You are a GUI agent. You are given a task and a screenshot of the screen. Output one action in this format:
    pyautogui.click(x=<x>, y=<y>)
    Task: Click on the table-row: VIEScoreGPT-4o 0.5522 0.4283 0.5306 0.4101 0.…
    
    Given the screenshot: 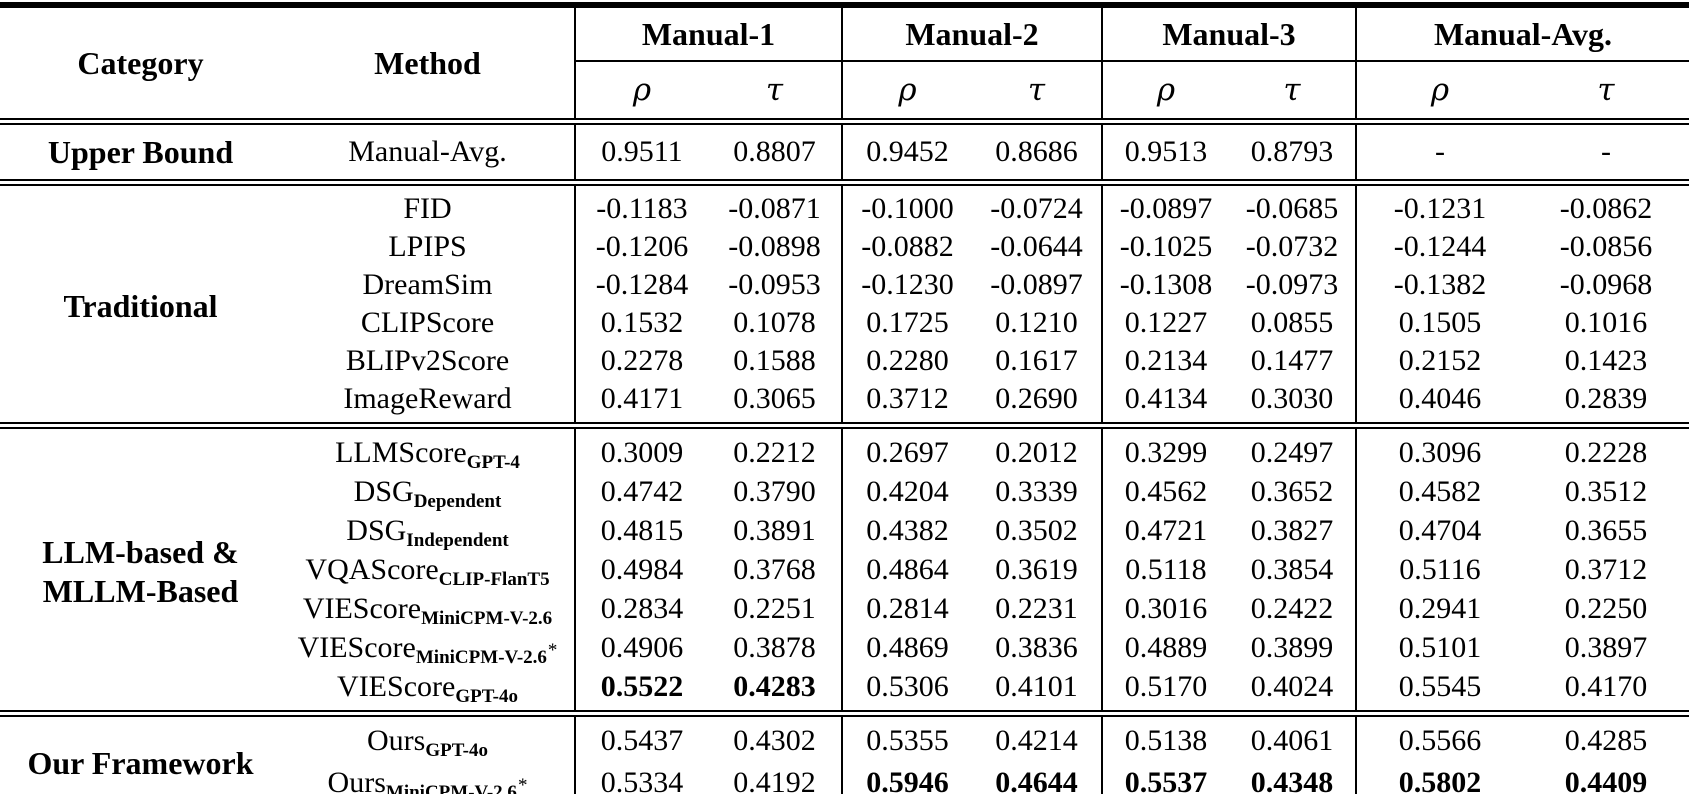 What is the action you would take?
    pyautogui.click(x=844, y=690)
    